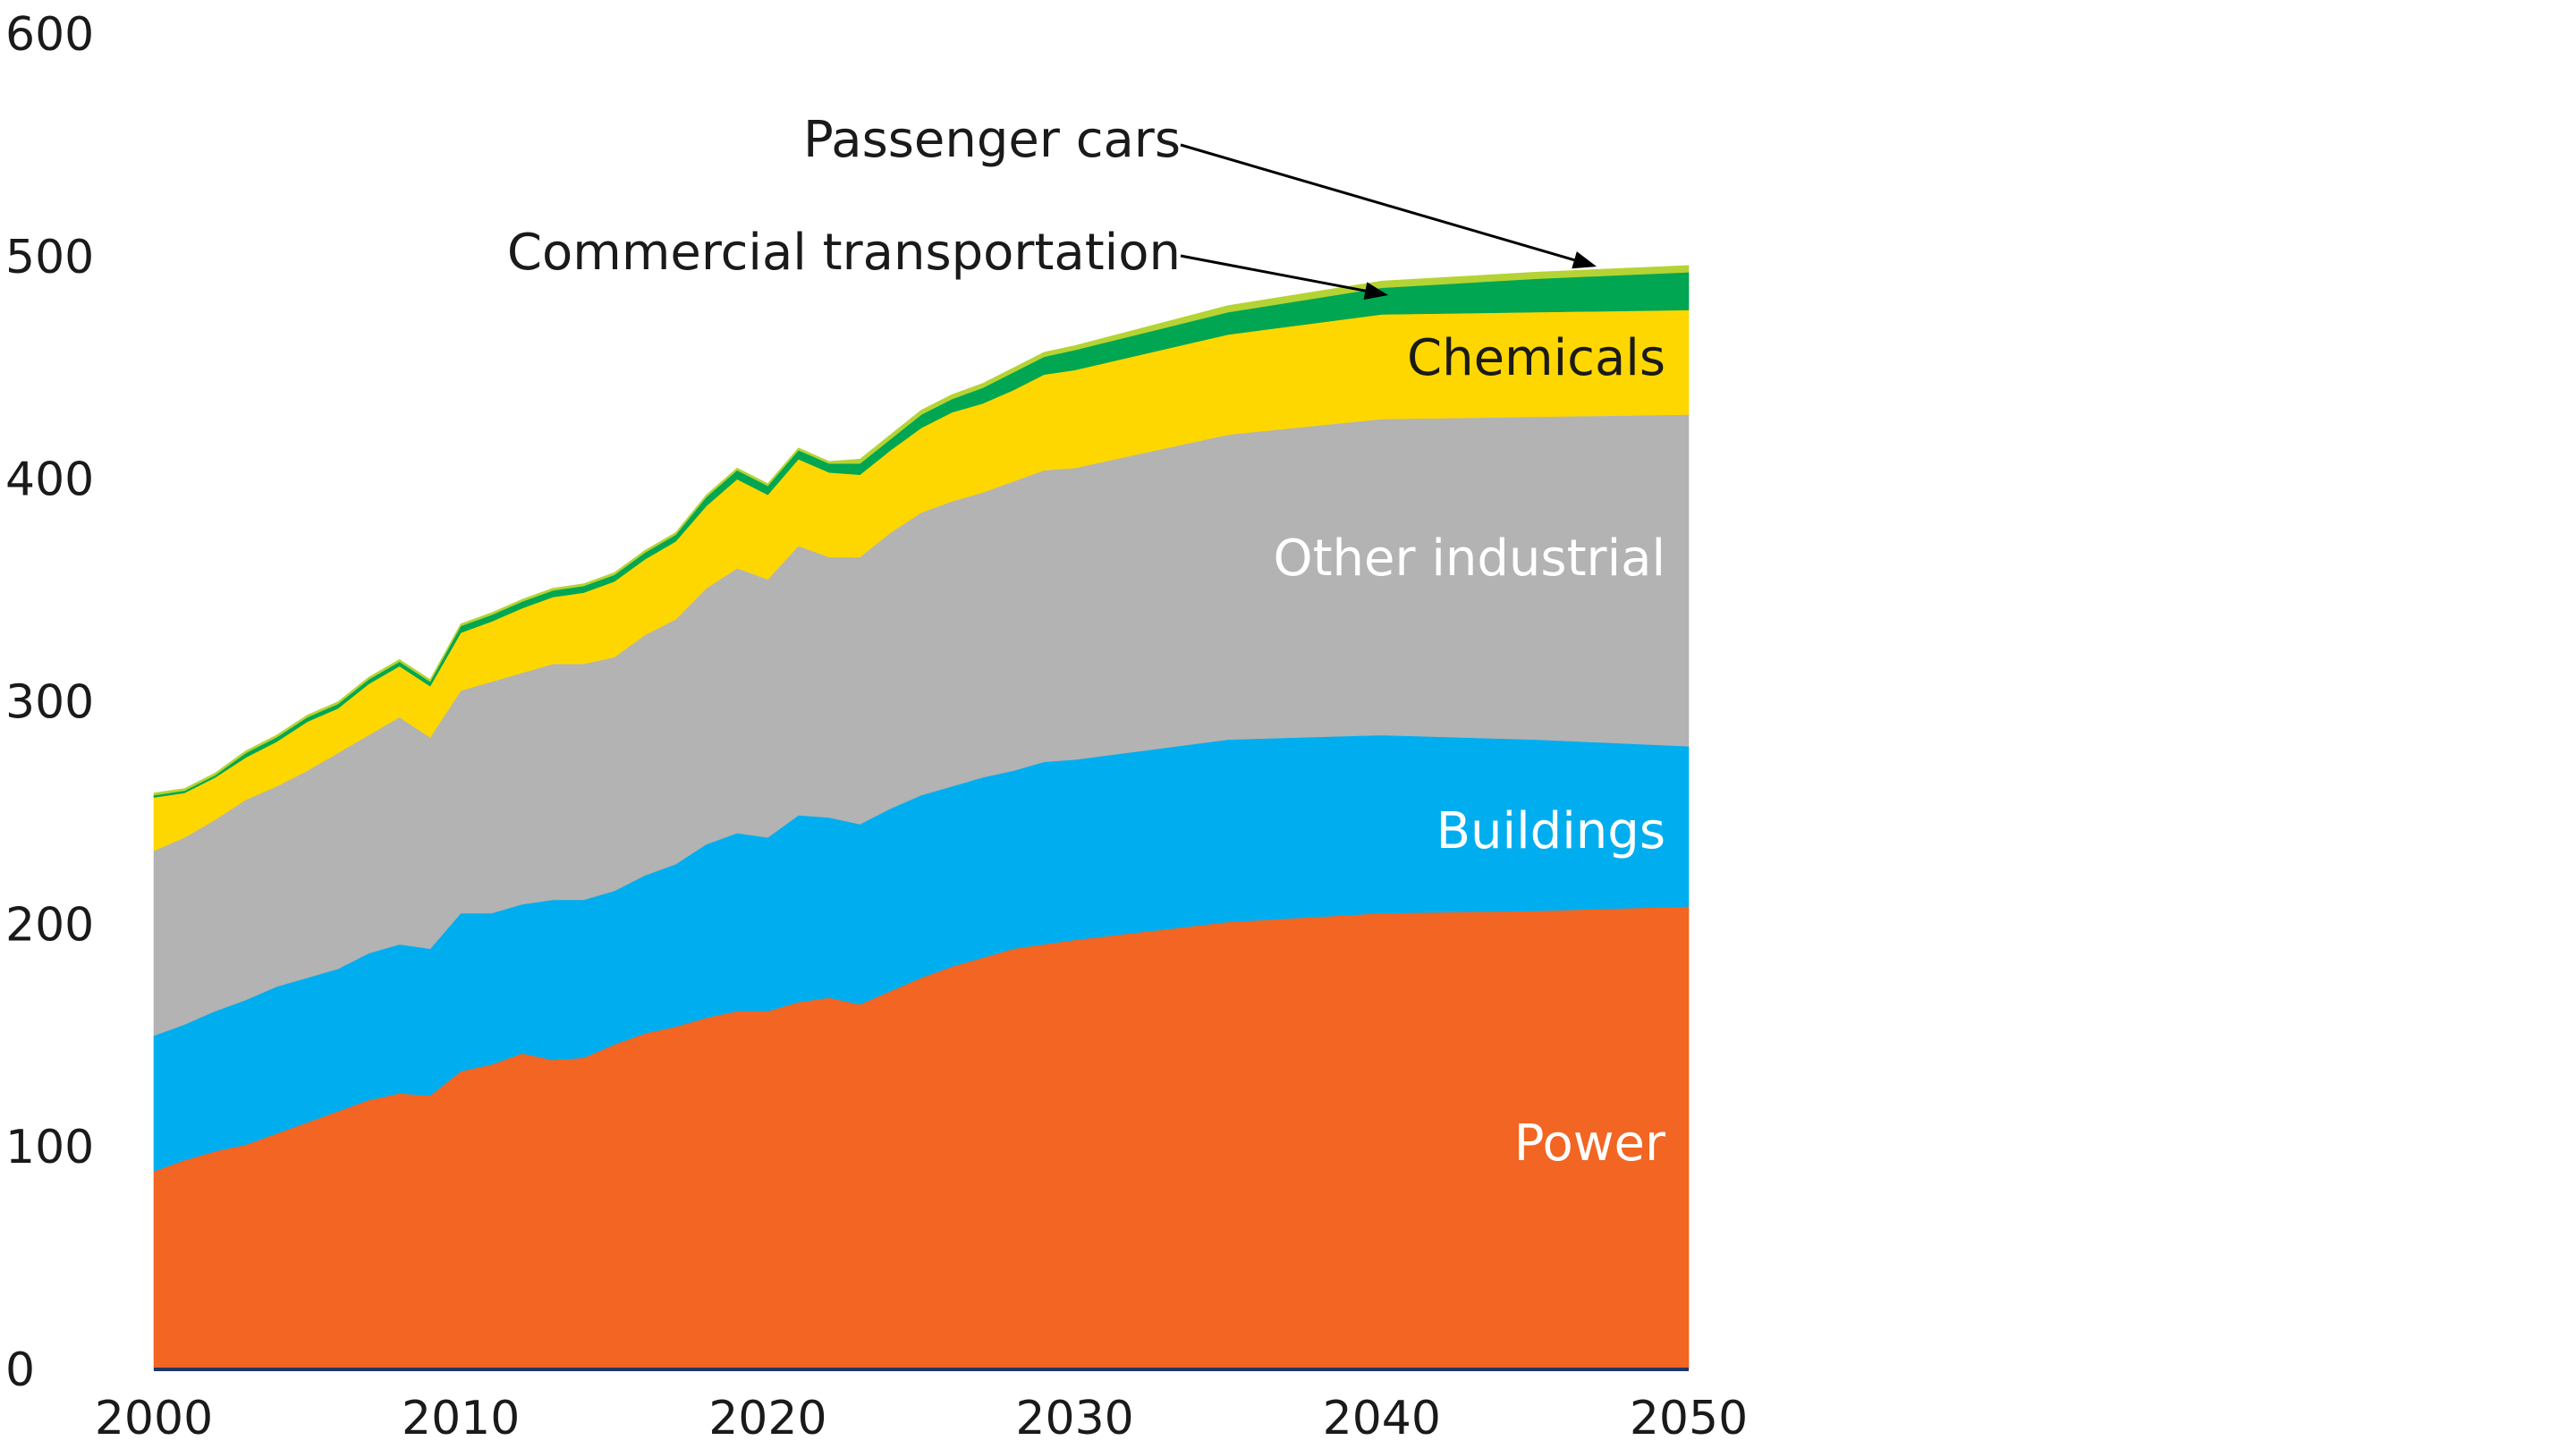 The width and height of the screenshot is (2576, 1449). I want to click on x-tick-label: 2040, so click(1382, 1418).